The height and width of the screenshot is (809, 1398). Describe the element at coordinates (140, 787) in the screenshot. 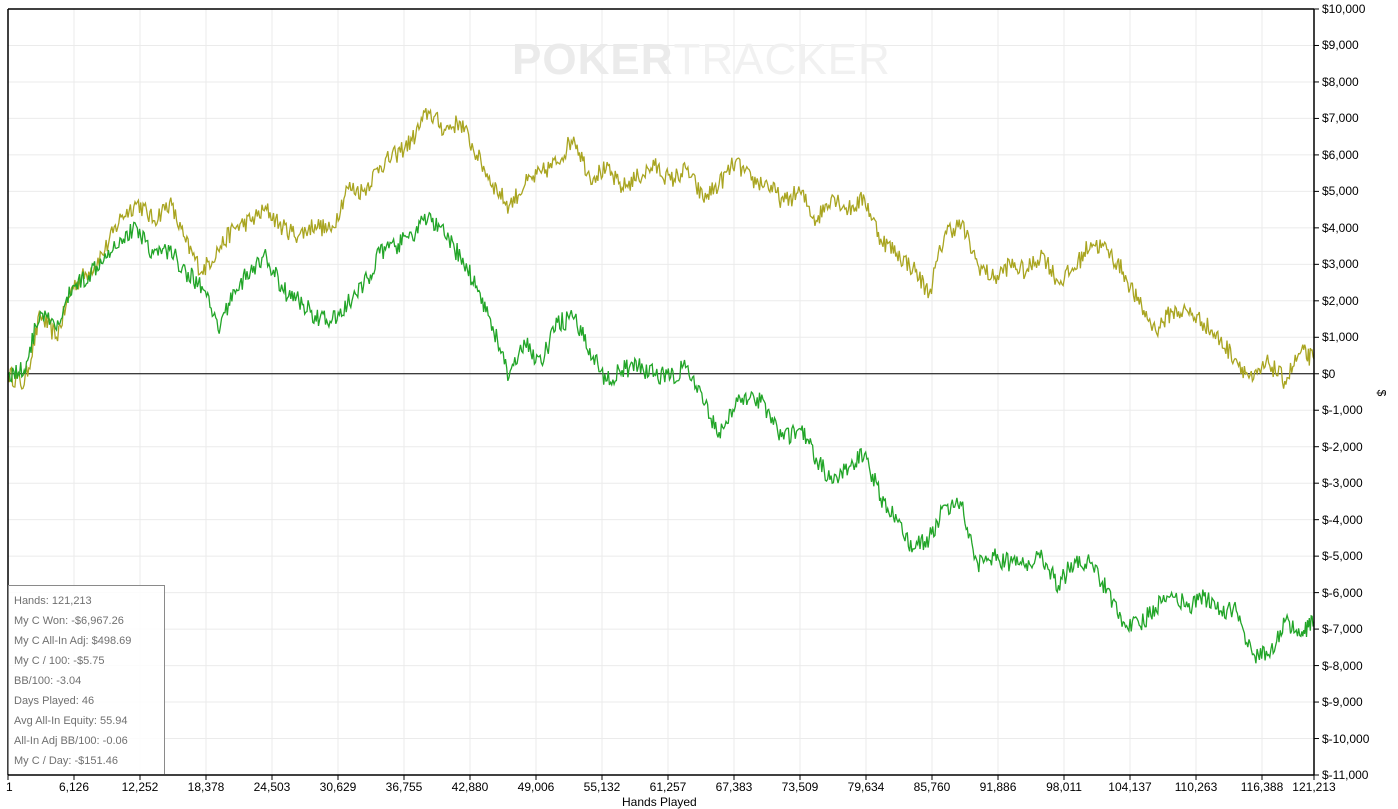

I see `x-tick-label: 12,252` at that location.